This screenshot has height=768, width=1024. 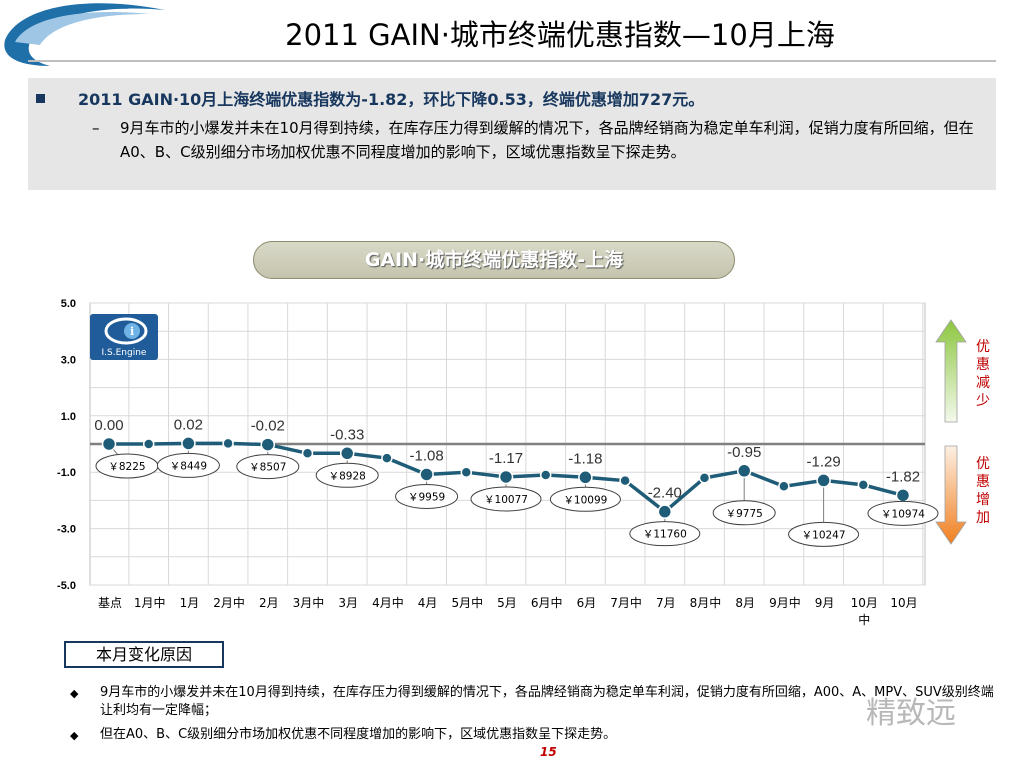 I want to click on price-callout-label: ￥10247, so click(x=824, y=535).